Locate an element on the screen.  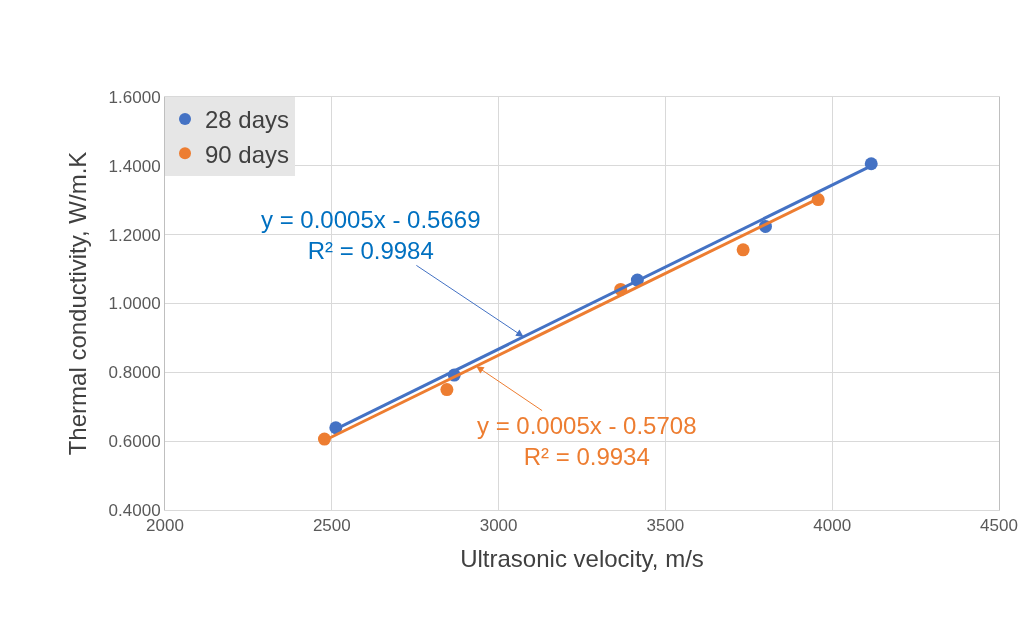
annotation: y = 0.0005x - 0.5708 R² = 0.9934 is located at coordinates (587, 441).